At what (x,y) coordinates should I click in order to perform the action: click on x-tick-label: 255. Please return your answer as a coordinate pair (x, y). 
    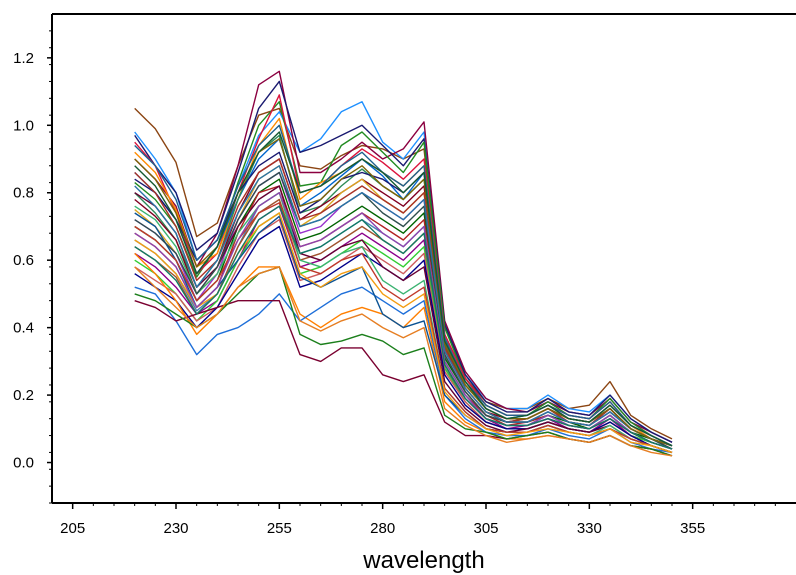
    Looking at the image, I should click on (279, 528).